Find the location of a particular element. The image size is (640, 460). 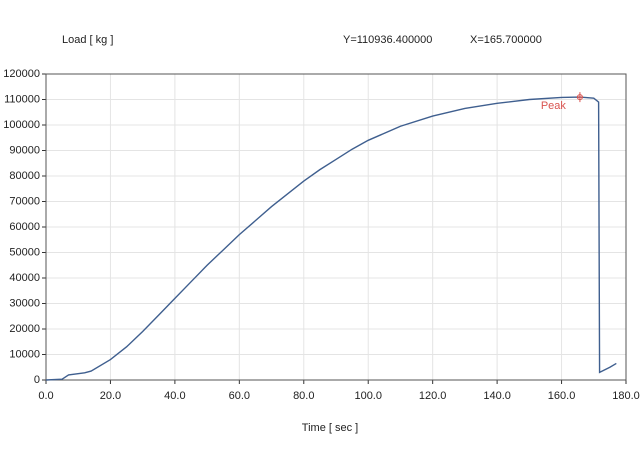

y-tick-label: 20000 is located at coordinates (24, 329).